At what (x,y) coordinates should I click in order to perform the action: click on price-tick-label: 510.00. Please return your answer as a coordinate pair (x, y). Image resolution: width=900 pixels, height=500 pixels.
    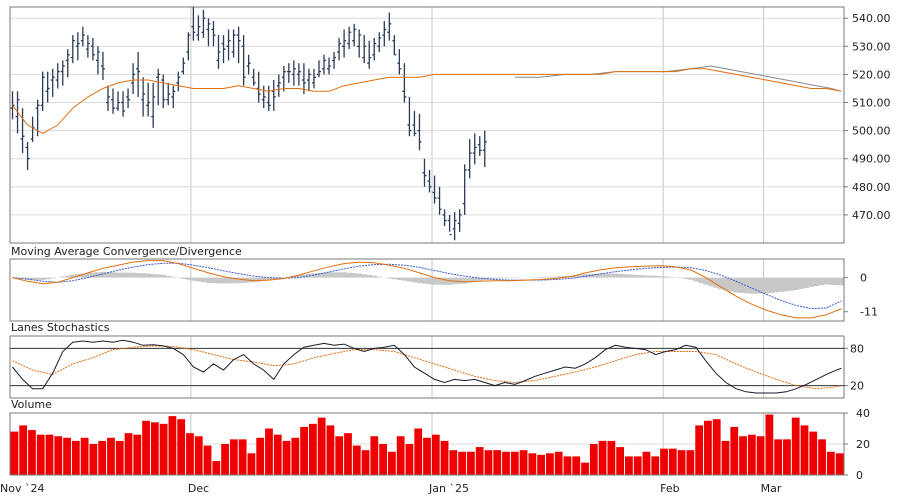
    Looking at the image, I should click on (871, 103).